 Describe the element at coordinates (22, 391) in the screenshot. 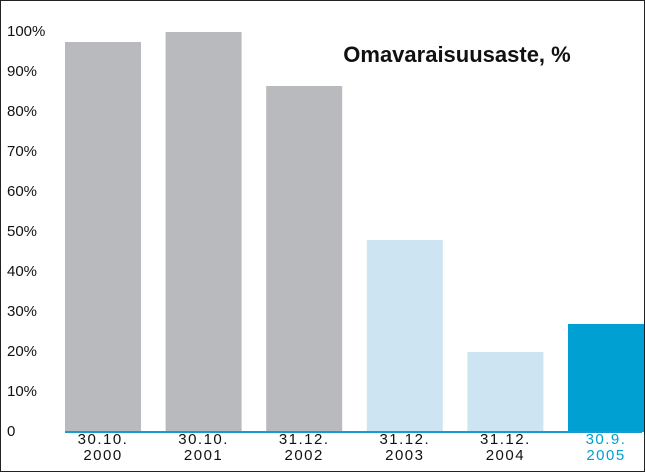

I see `y-tick-label: 10%` at that location.